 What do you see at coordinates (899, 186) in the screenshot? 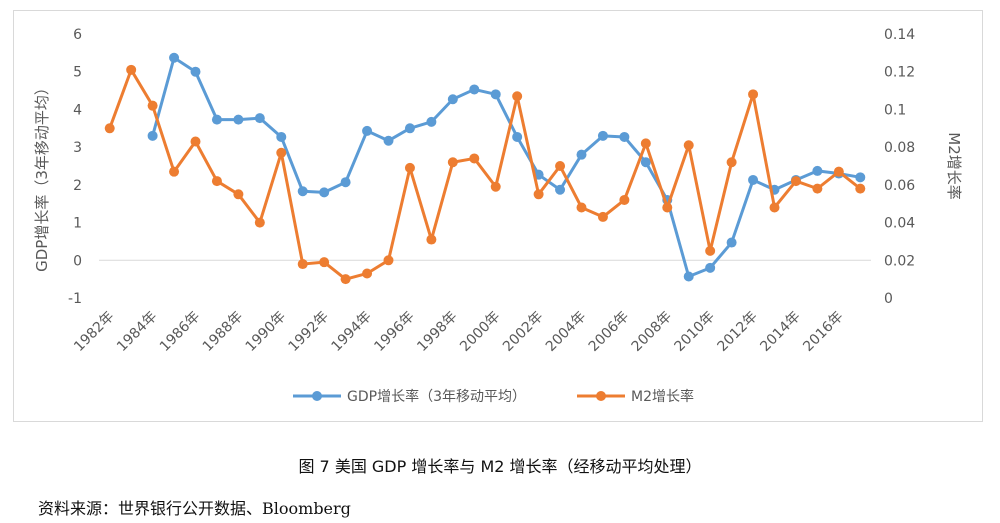
I see `right-tick-label: 0.06` at bounding box center [899, 186].